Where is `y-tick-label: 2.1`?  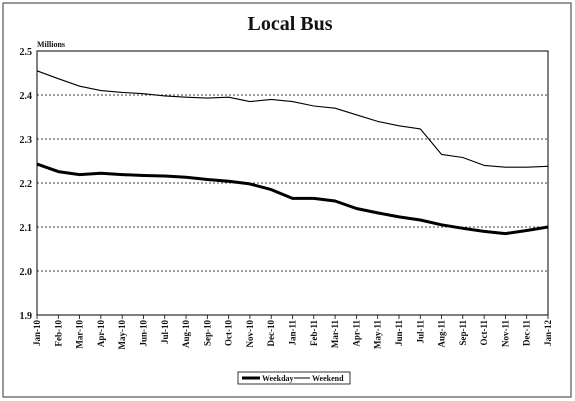 y-tick-label: 2.1 is located at coordinates (26, 228).